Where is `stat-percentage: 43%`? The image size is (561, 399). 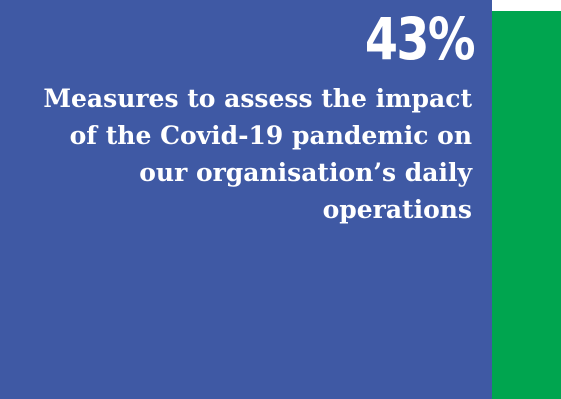 stat-percentage: 43% is located at coordinates (420, 39).